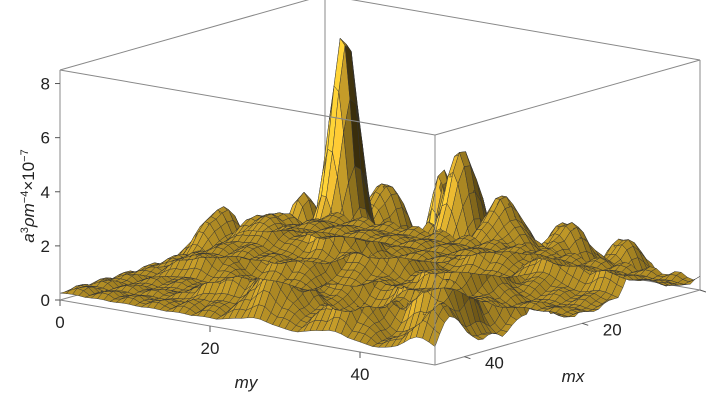  What do you see at coordinates (45, 246) in the screenshot?
I see `z-tick-label: 2` at bounding box center [45, 246].